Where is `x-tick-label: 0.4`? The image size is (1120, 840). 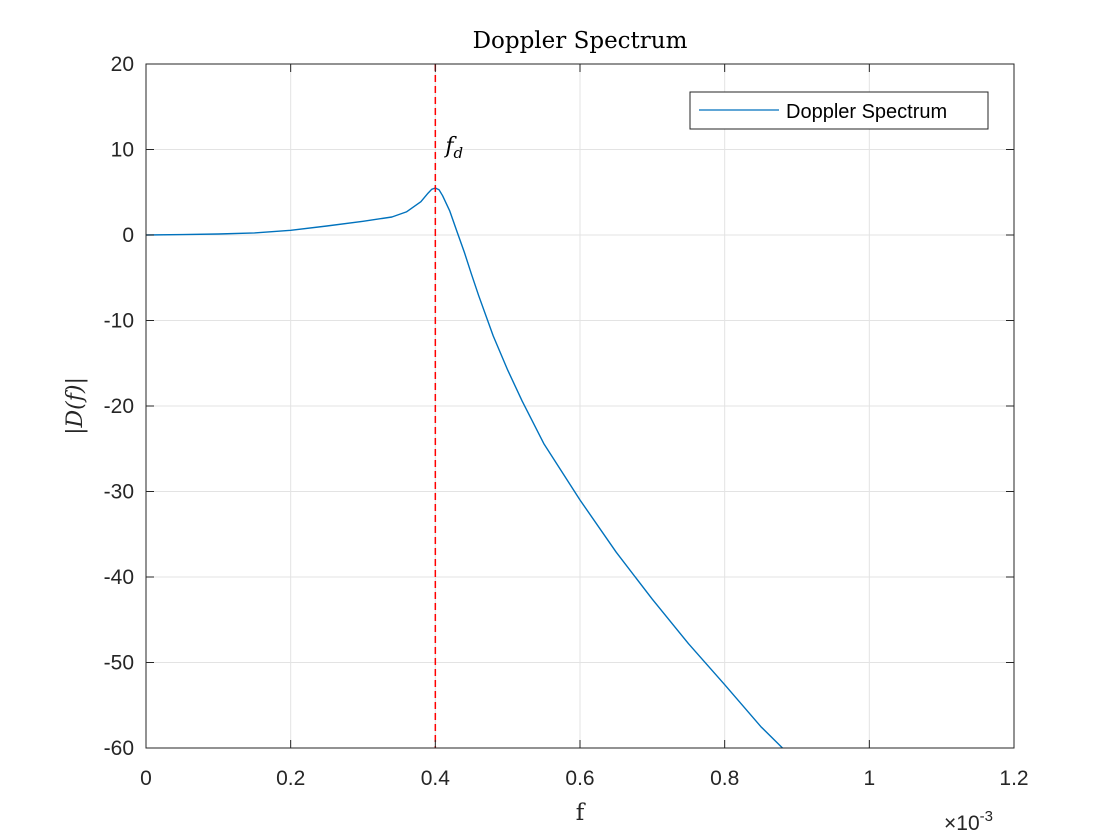
x-tick-label: 0.4 is located at coordinates (436, 778).